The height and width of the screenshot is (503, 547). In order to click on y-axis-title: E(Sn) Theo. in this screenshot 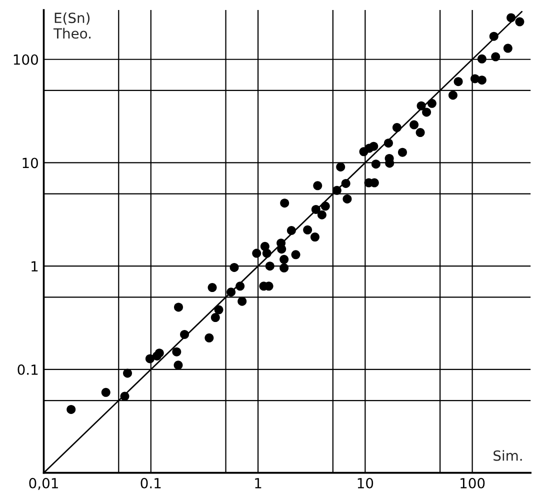, I will do `click(71, 25)`.